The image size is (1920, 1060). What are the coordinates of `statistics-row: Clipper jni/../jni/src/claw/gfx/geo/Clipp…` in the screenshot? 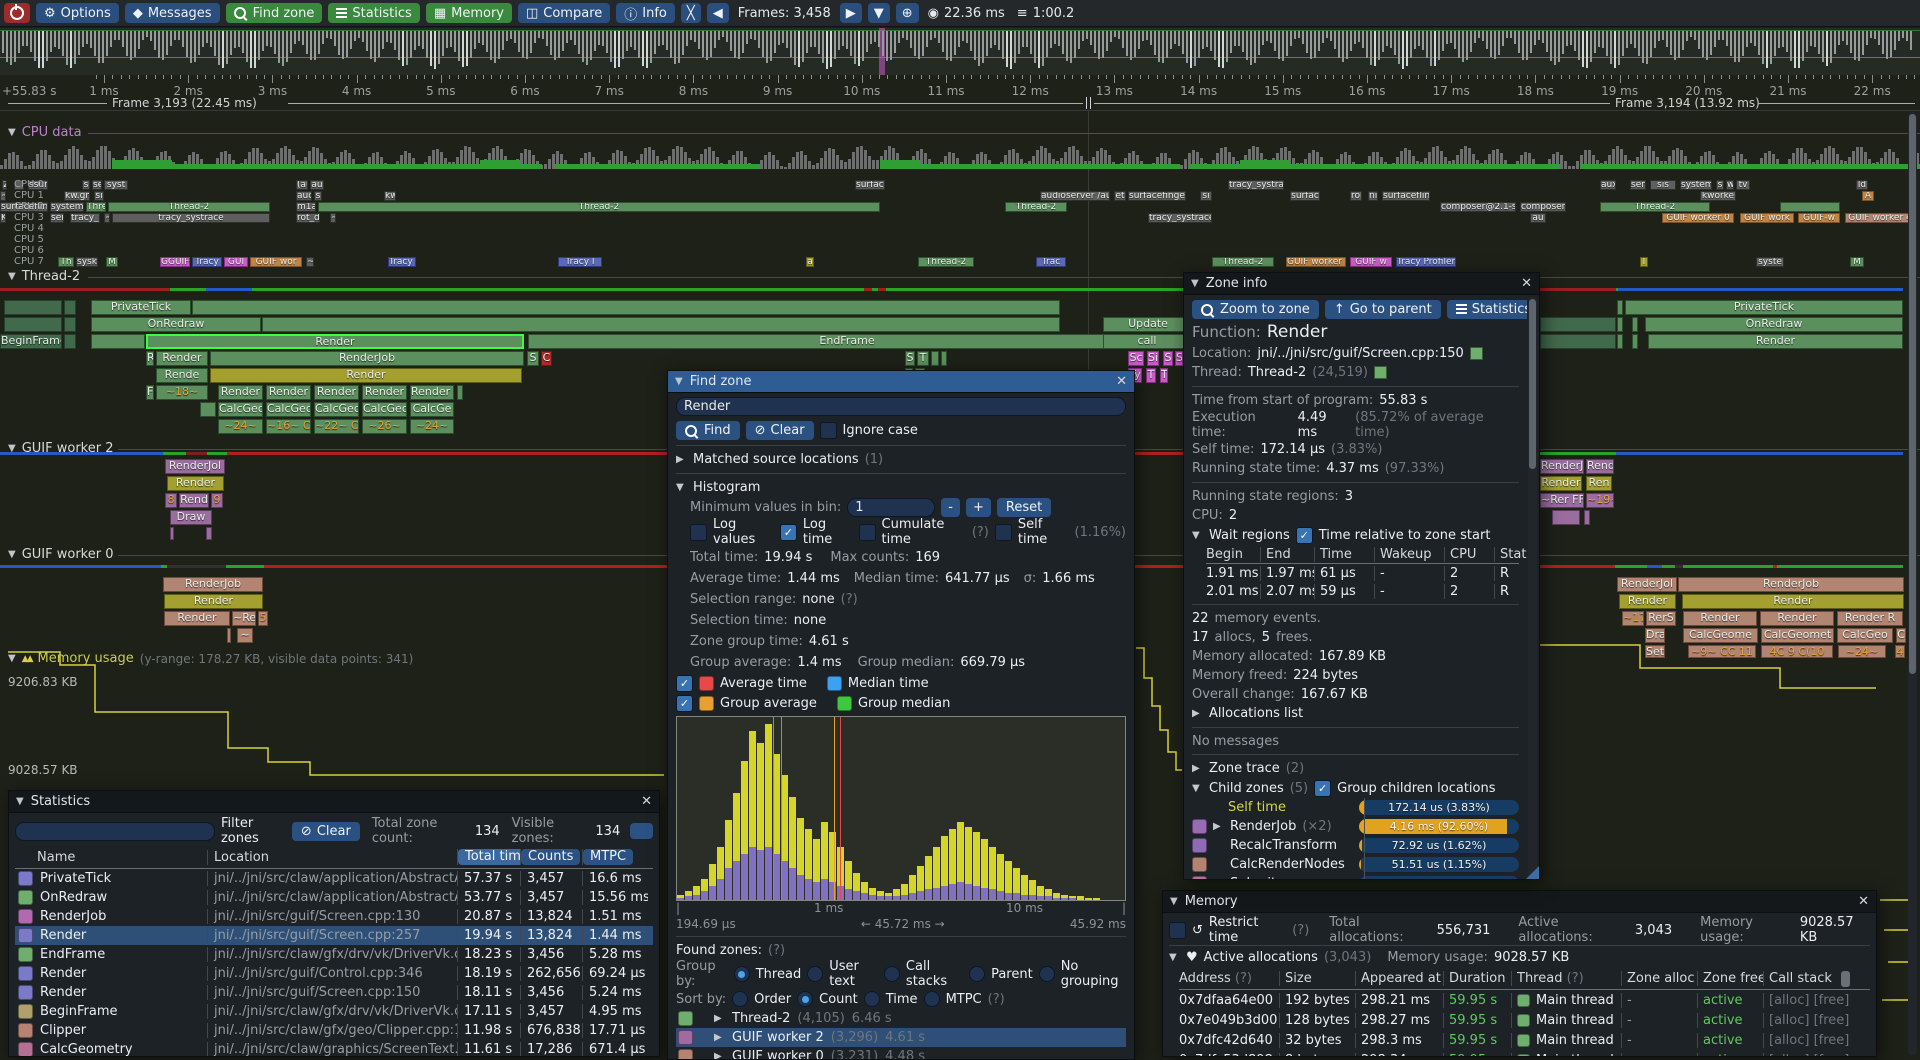 It's located at (334, 1030).